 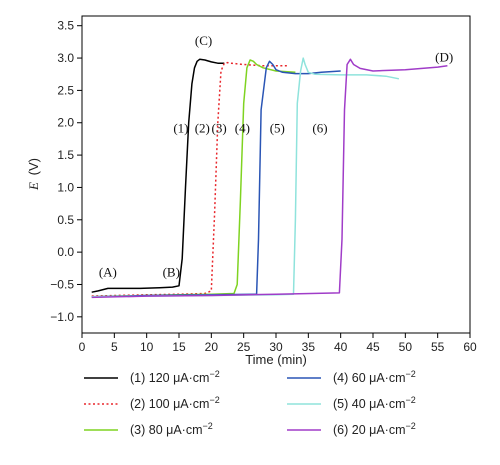 What do you see at coordinates (148, 430) in the screenshot?
I see `legend-label: (3) 80` at bounding box center [148, 430].